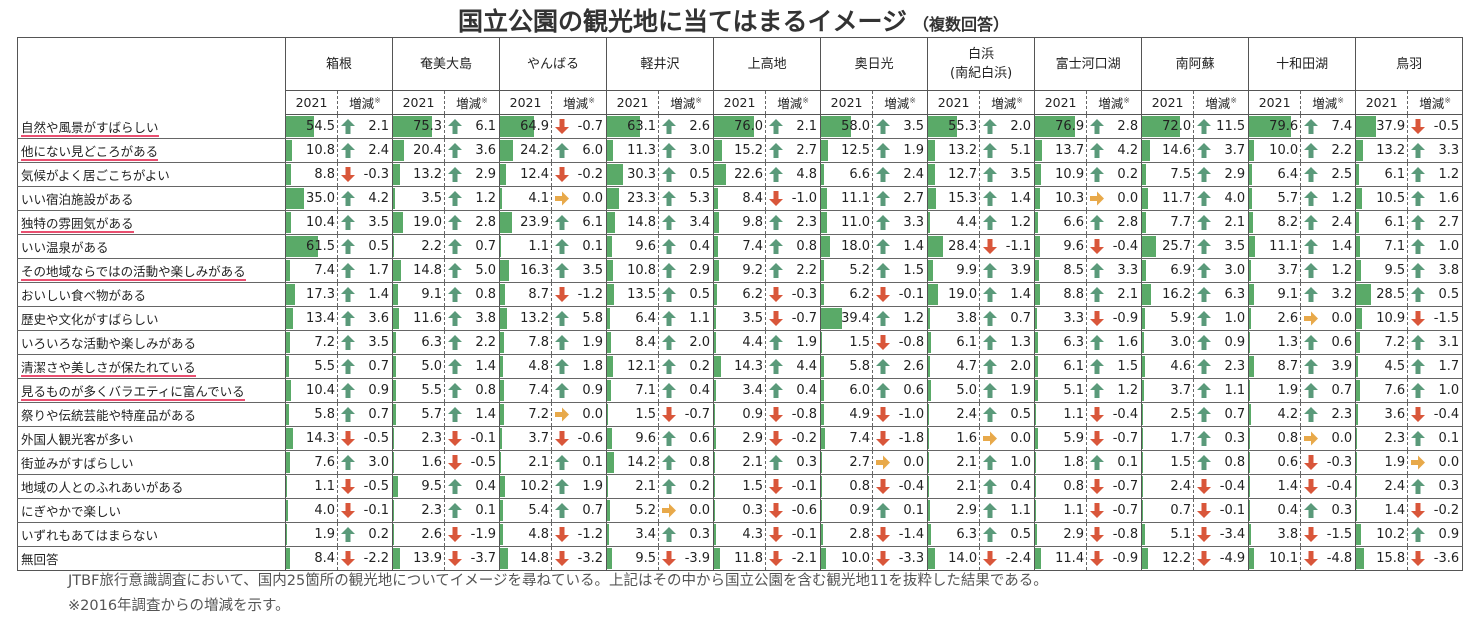  I want to click on change-header: 増減※, so click(686, 102).